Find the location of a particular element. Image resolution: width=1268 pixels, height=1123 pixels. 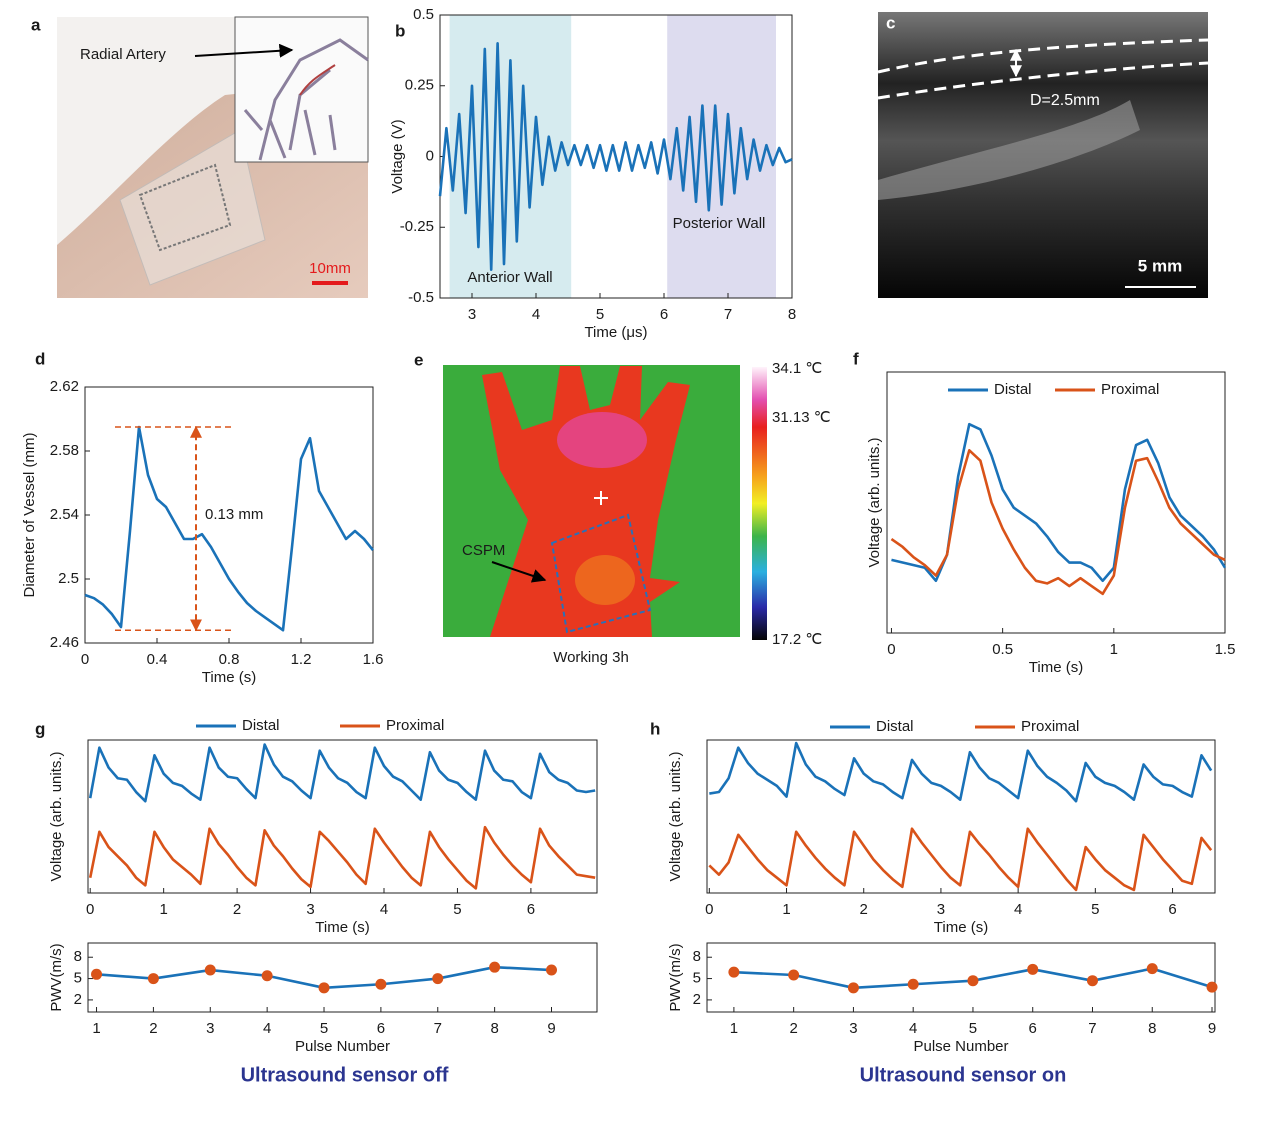

y-tick-label: 2.5 is located at coordinates (68, 578).